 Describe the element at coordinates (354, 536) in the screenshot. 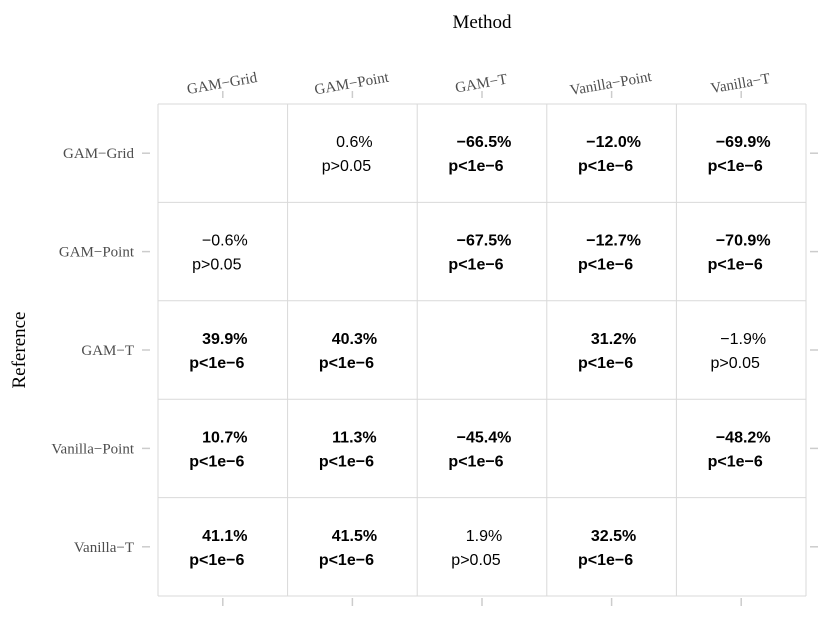

I see `cell-percent-label: 41.5%` at that location.